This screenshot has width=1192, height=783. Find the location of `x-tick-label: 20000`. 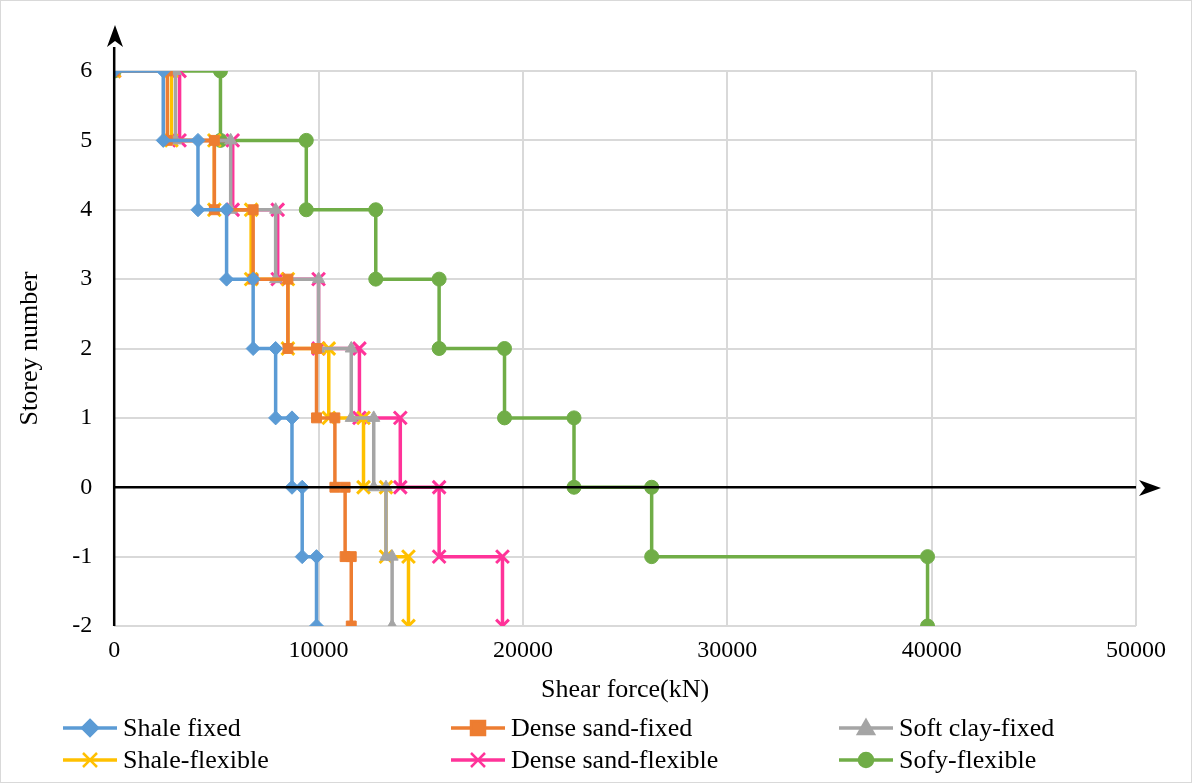

x-tick-label: 20000 is located at coordinates (522, 648).